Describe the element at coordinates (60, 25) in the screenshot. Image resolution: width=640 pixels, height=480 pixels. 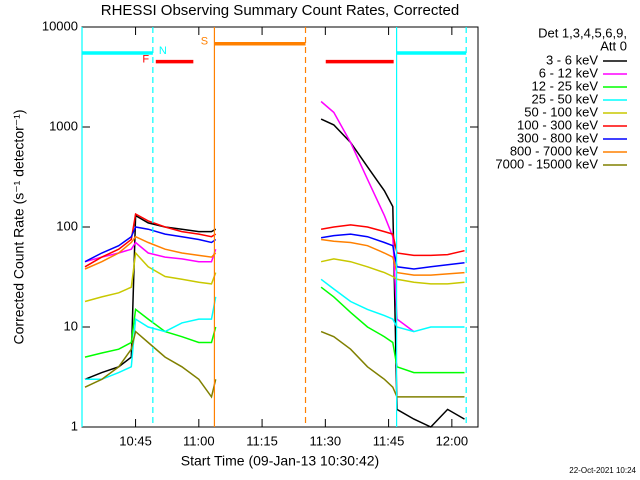
I see `y-tick-label: 10000` at that location.